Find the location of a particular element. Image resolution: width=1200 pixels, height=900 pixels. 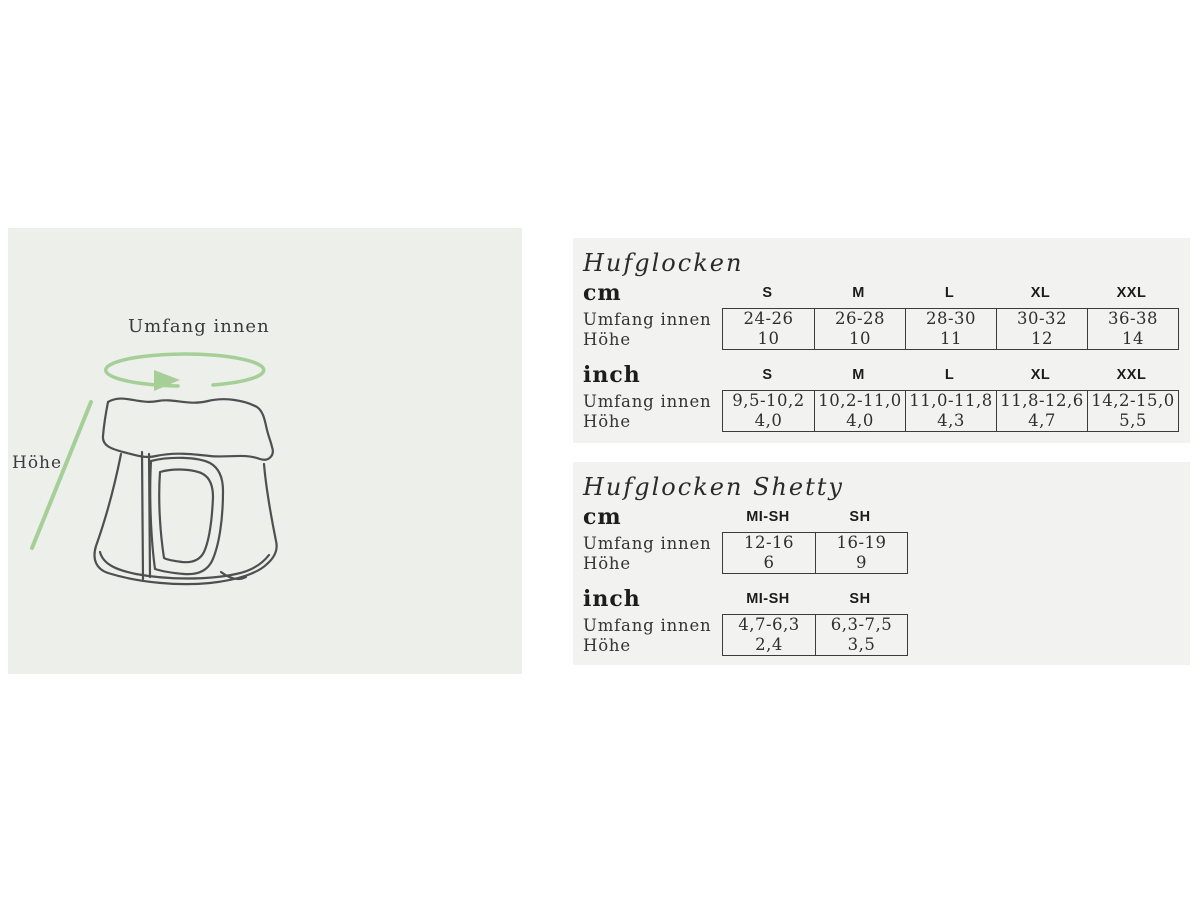

size-data-column: 30-32 12 is located at coordinates (1041, 329).